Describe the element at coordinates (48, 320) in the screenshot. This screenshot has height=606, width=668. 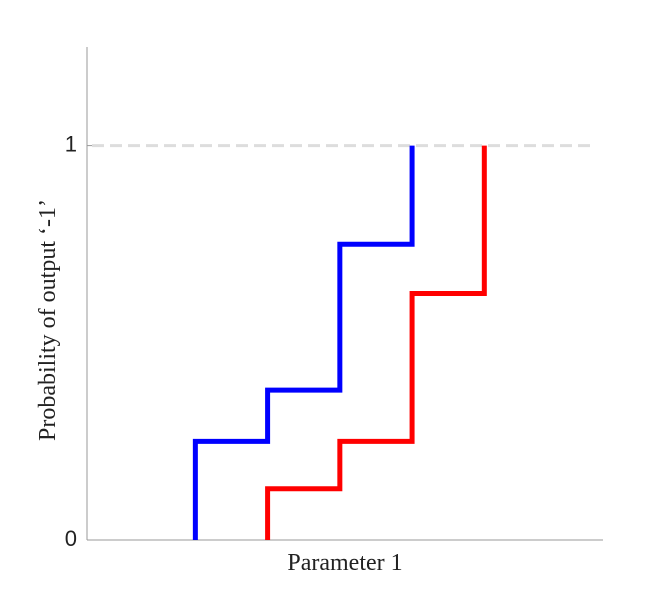
I see `y-axis-label: Probability of output ‘-1’` at that location.